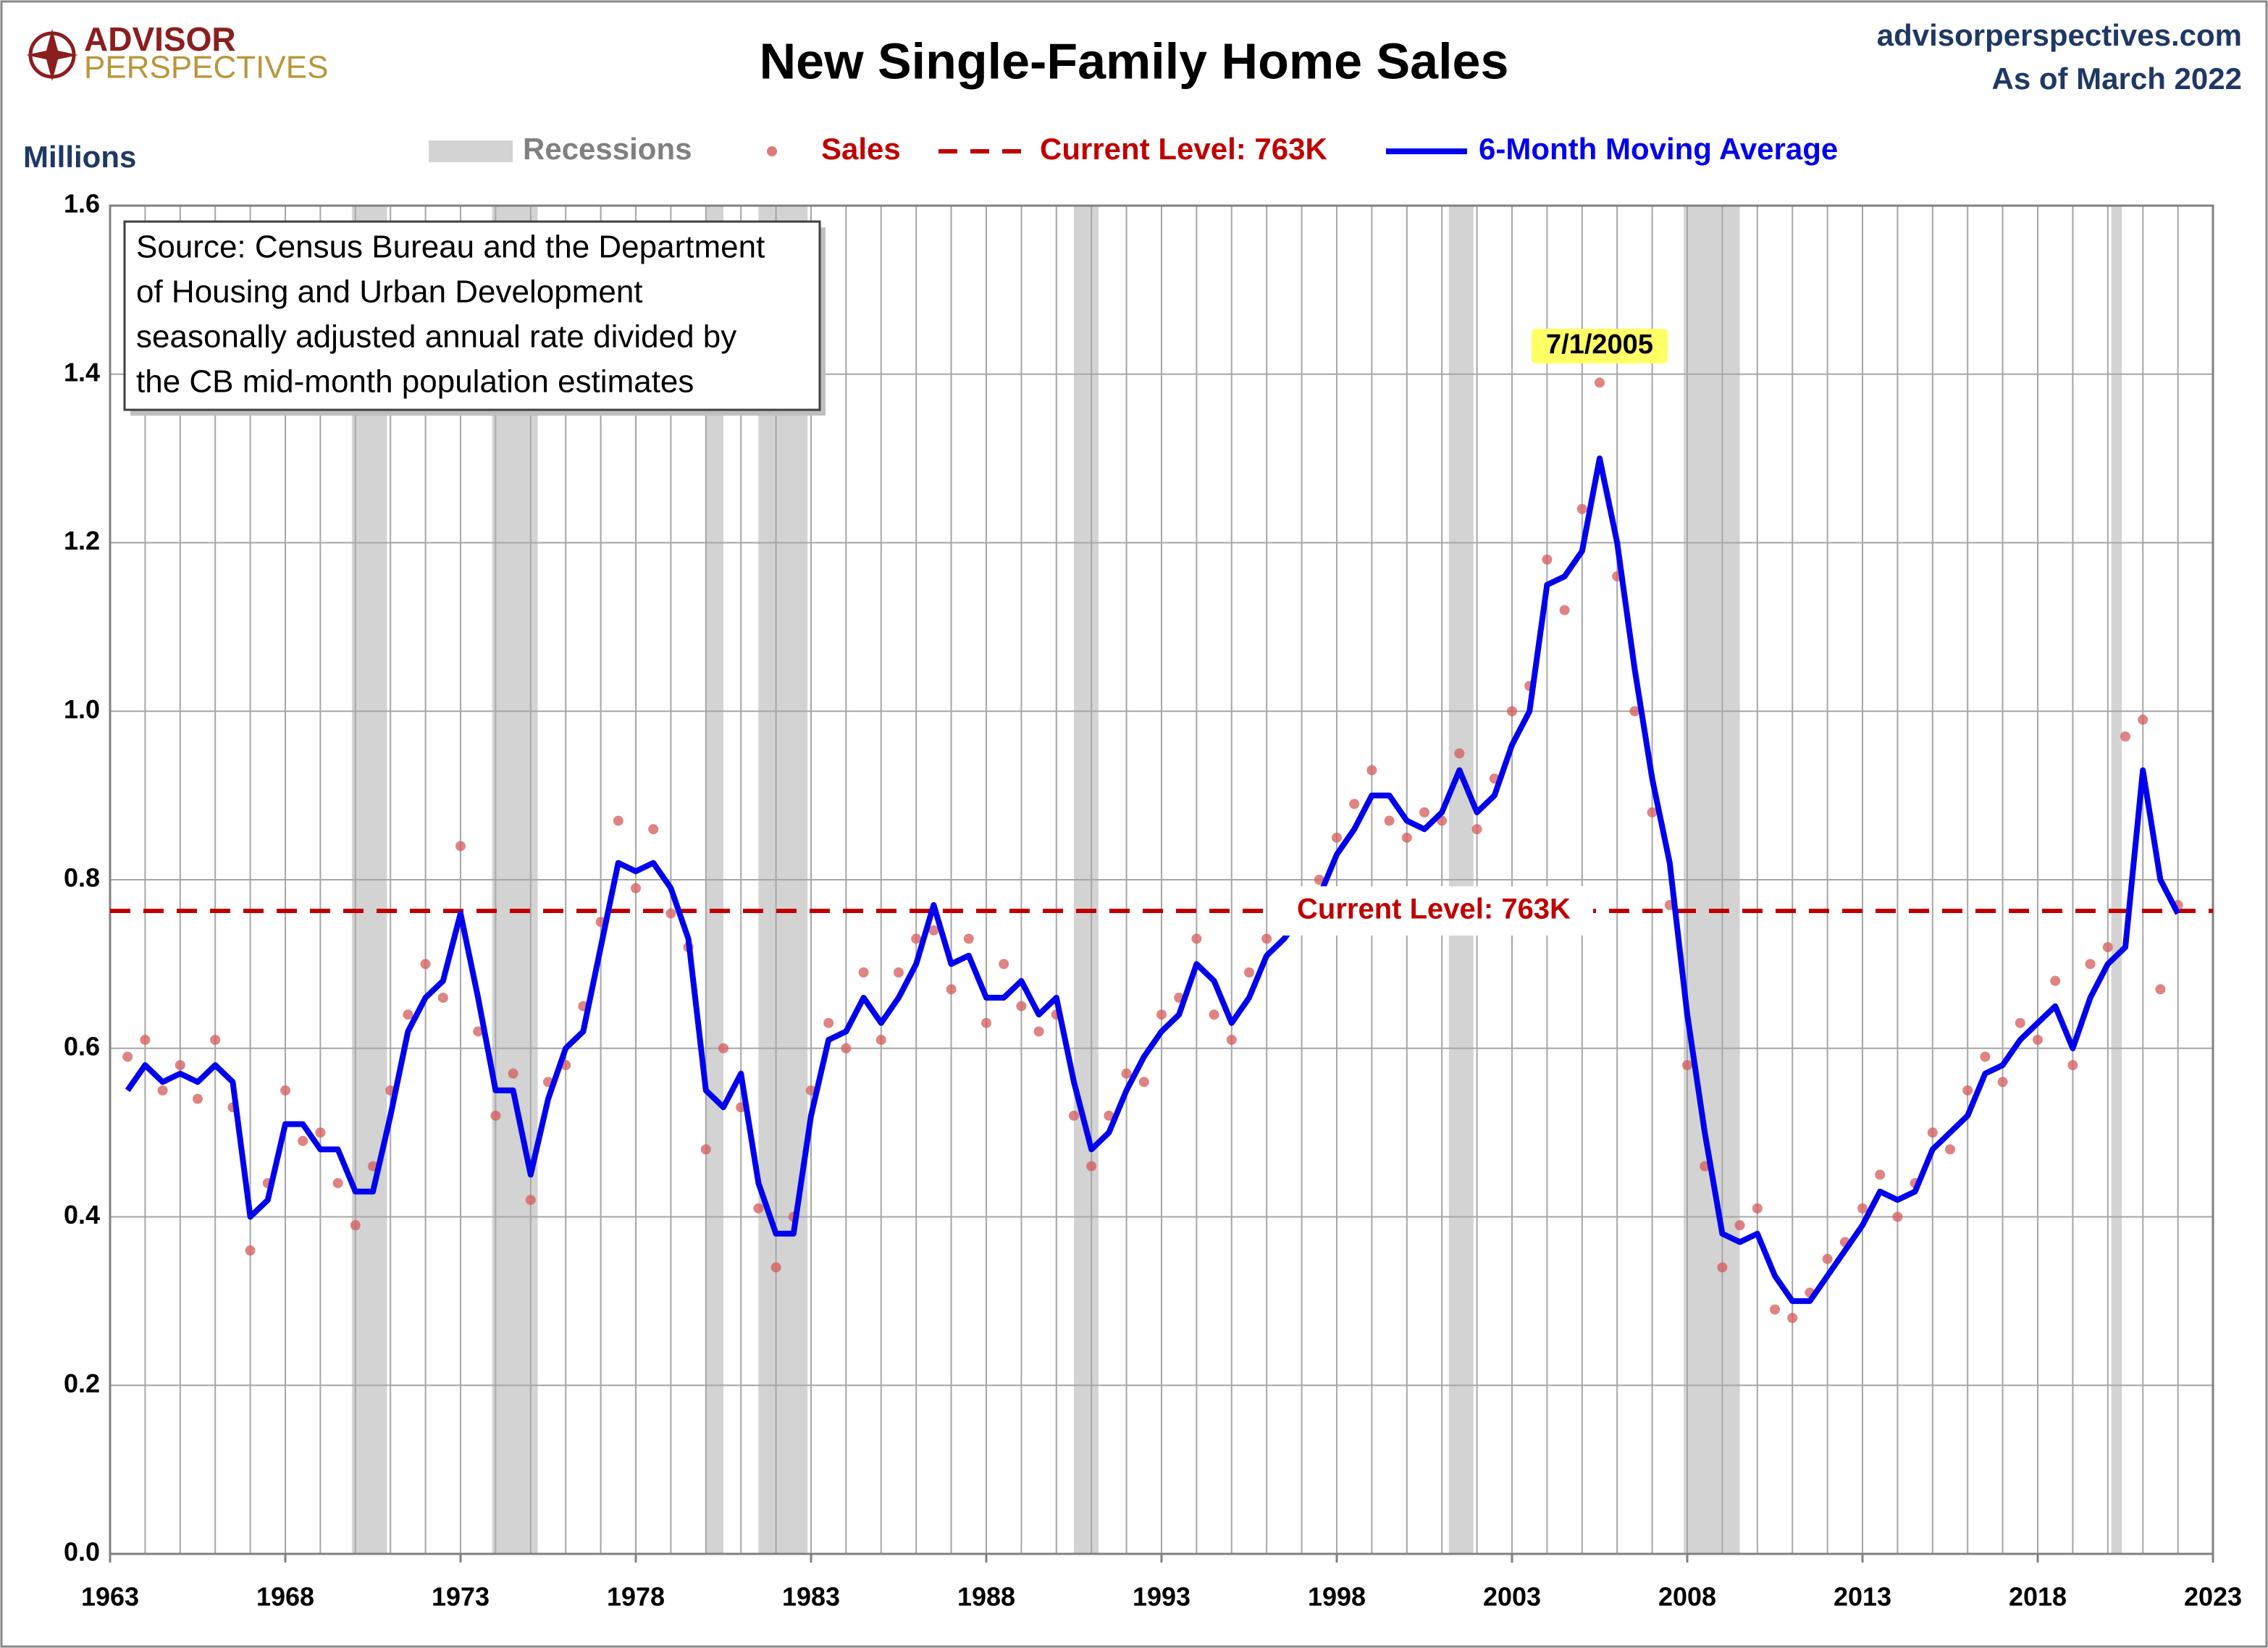 This screenshot has height=1648, width=2268. I want to click on current-level-label: Current Level: 763K, so click(1434, 909).